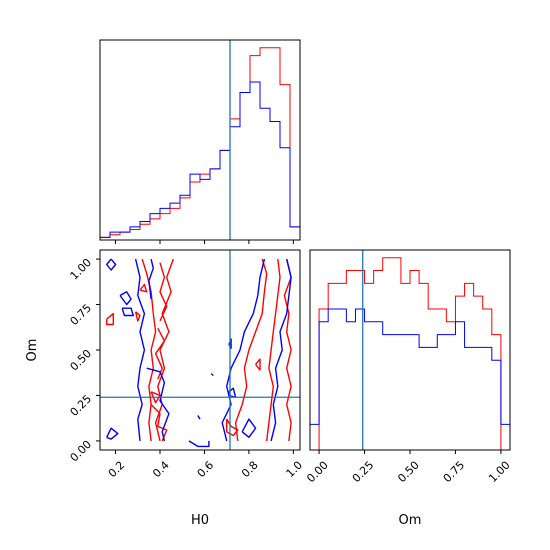 This screenshot has height=550, width=550. What do you see at coordinates (198, 353) in the screenshot?
I see `contour-lines` at bounding box center [198, 353].